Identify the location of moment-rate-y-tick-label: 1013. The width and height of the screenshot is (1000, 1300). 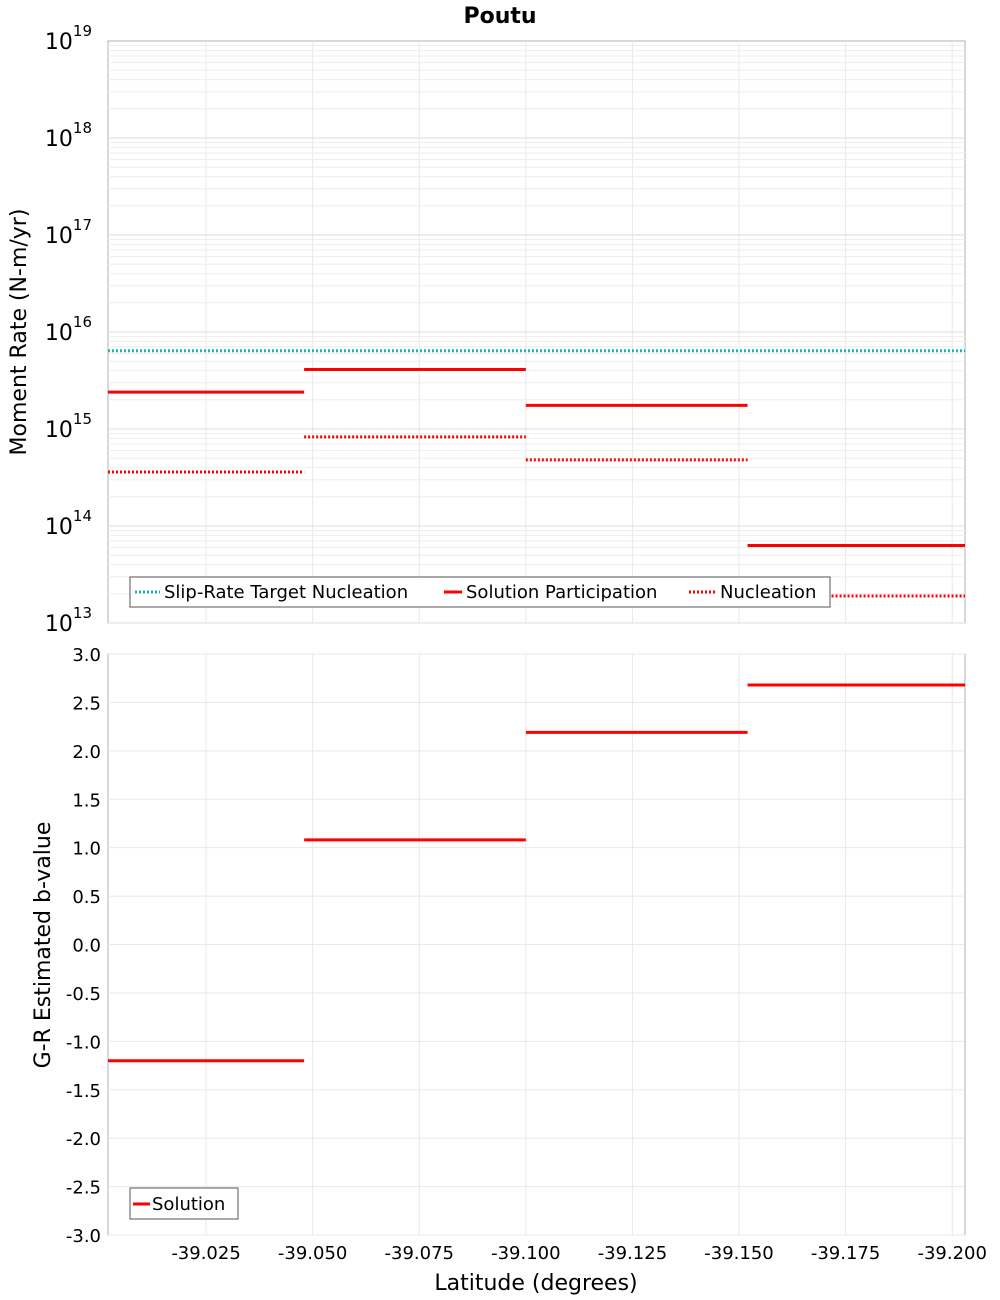
(68, 620).